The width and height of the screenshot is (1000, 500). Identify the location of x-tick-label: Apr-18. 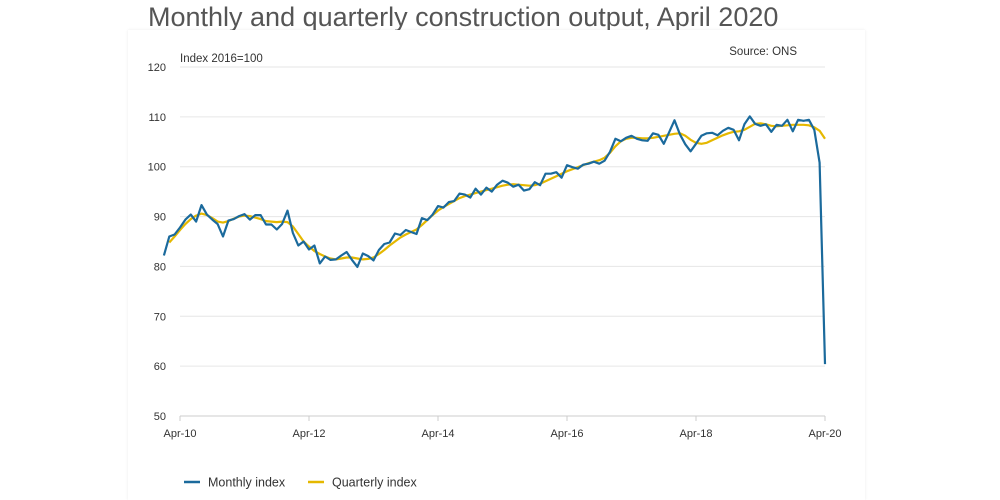
(695, 434).